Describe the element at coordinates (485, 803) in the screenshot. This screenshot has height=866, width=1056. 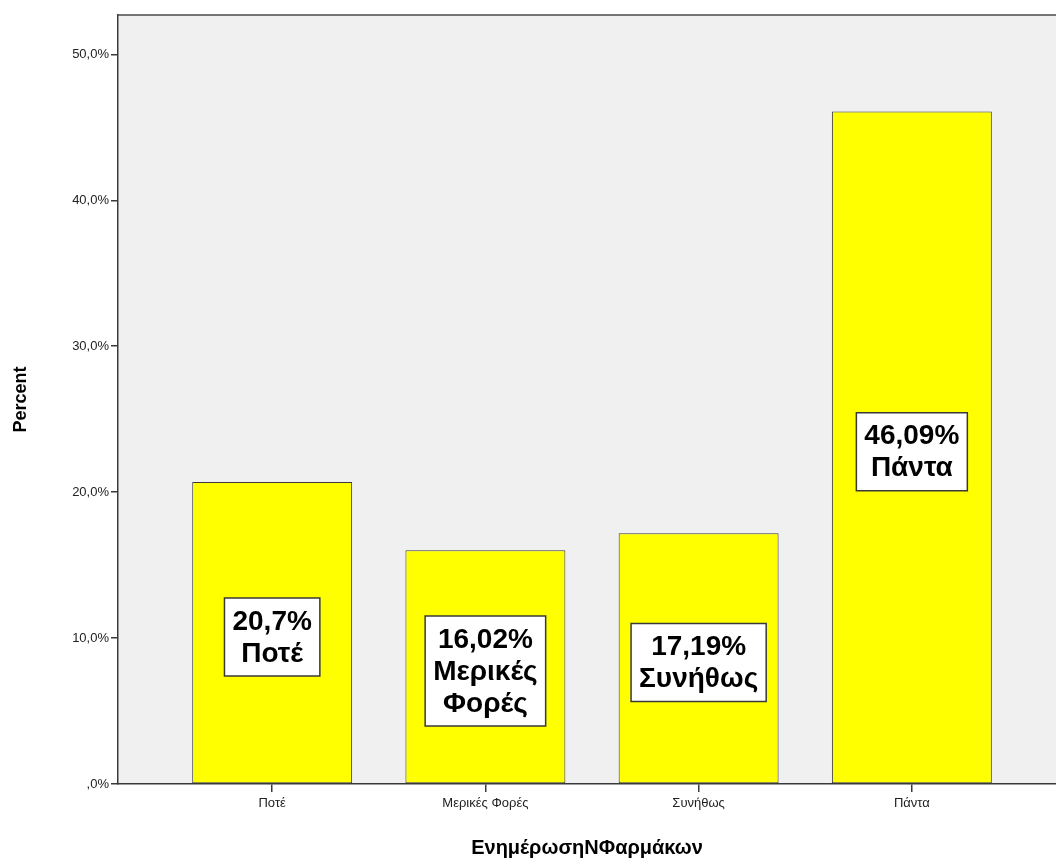
I see `x-tick-label: Μερικές Φορές` at that location.